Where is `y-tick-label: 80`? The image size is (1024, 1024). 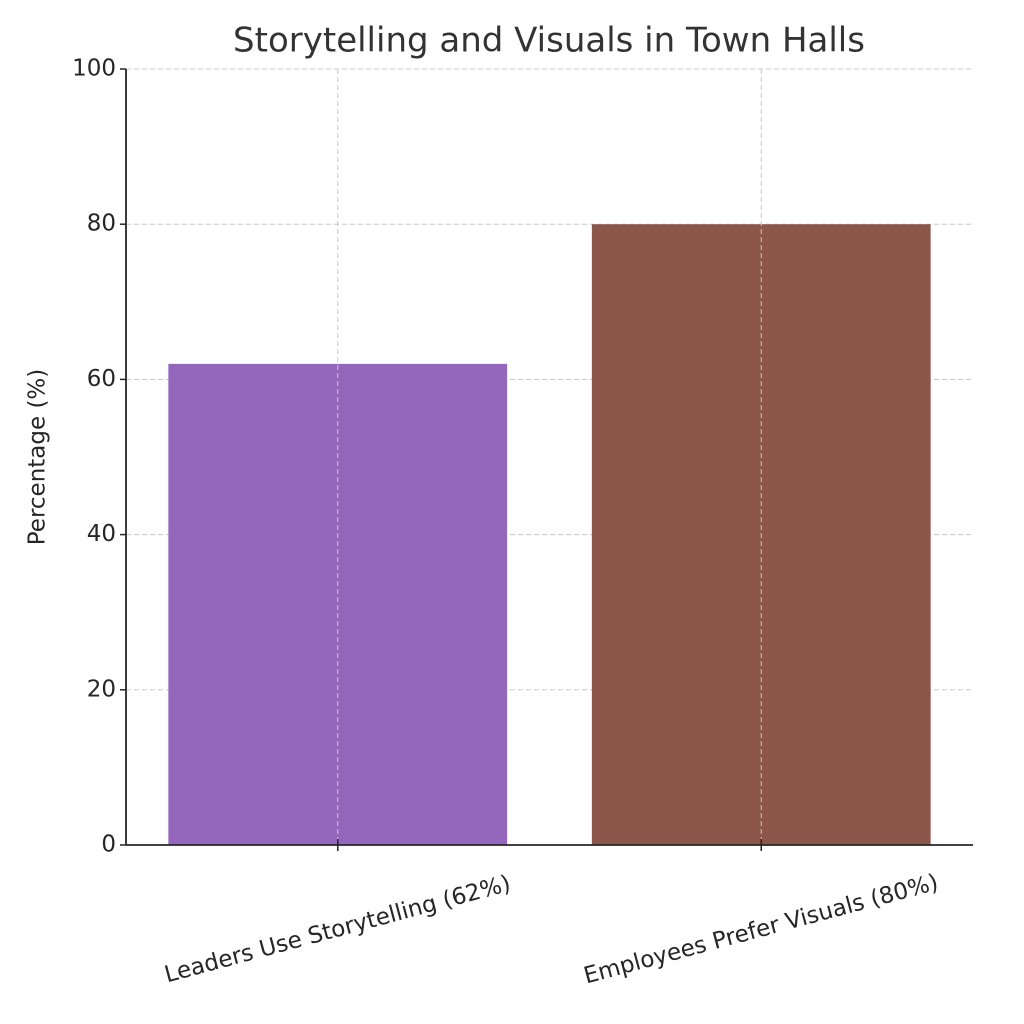 y-tick-label: 80 is located at coordinates (101, 224).